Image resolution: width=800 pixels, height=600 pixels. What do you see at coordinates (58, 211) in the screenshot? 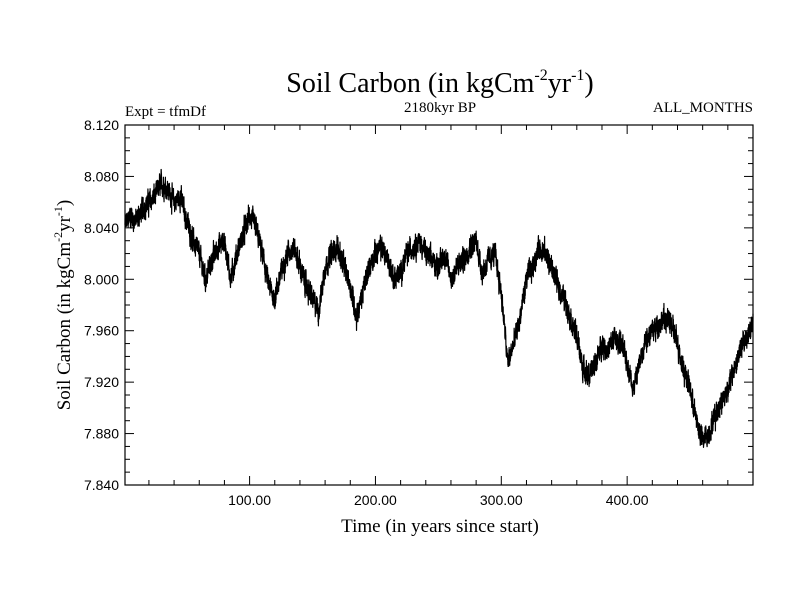
I see `y-axis-label-sup2: -1` at bounding box center [58, 211].